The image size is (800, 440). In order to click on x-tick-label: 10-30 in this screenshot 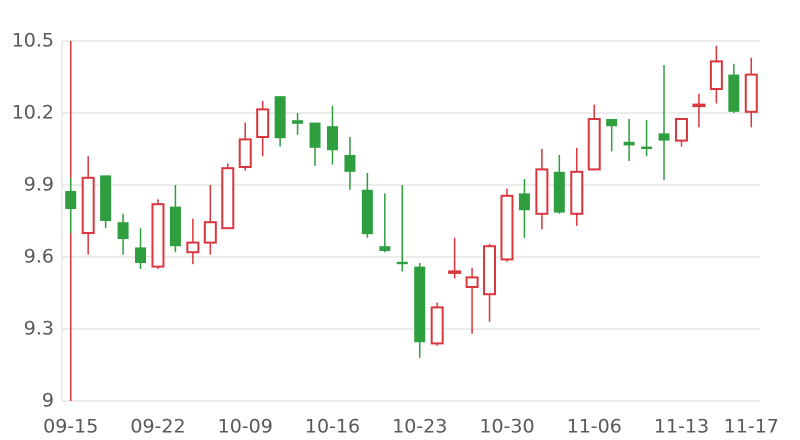, I will do `click(506, 427)`.